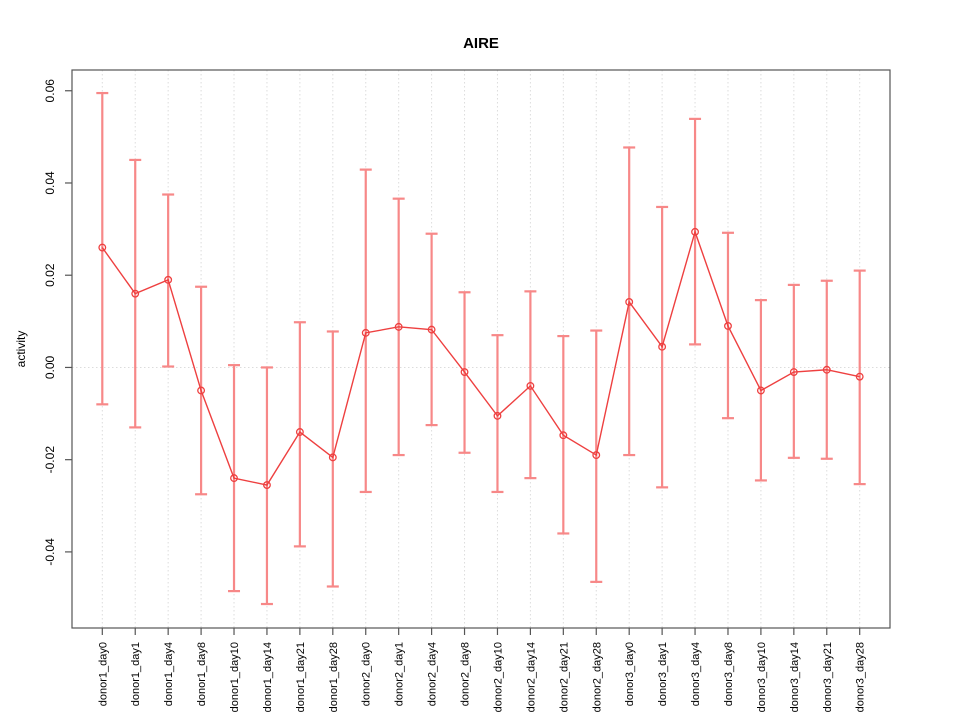 This screenshot has width=960, height=720. I want to click on y-tick-label: 0.00, so click(50, 367).